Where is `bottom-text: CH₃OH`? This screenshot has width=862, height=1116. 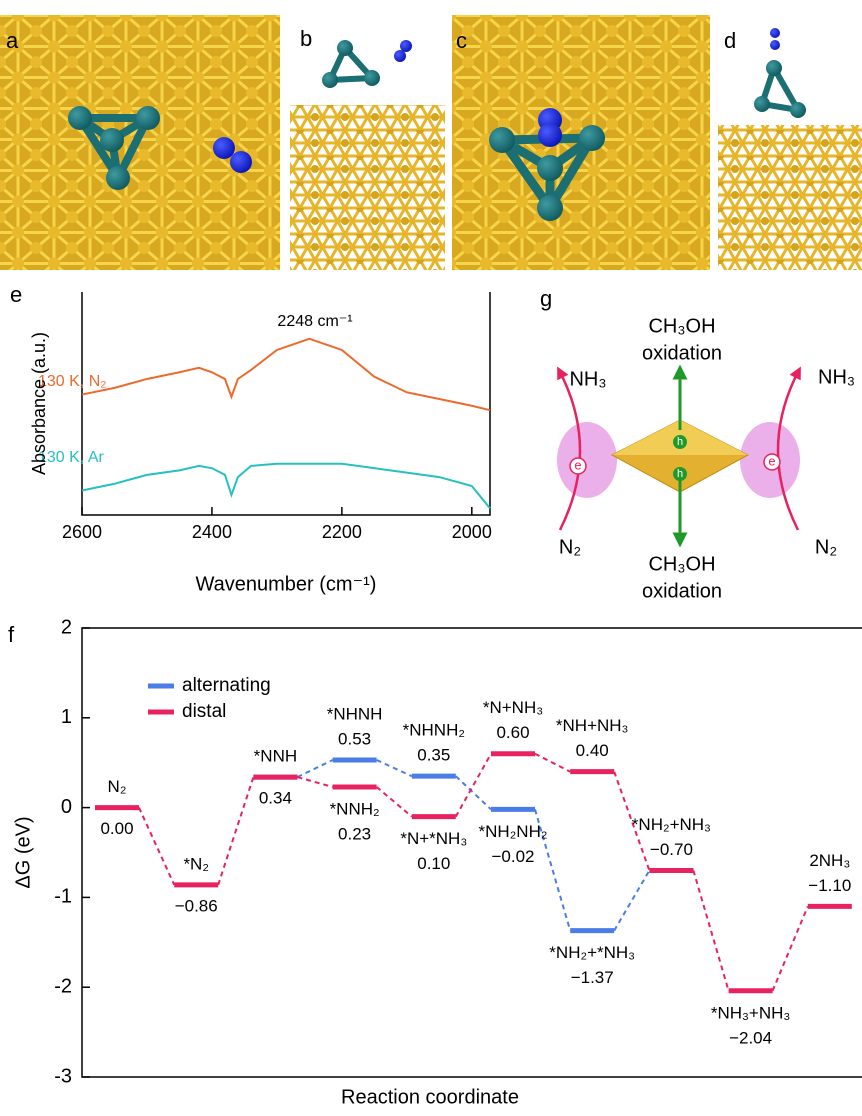
bottom-text: CH₃OH is located at coordinates (681, 564).